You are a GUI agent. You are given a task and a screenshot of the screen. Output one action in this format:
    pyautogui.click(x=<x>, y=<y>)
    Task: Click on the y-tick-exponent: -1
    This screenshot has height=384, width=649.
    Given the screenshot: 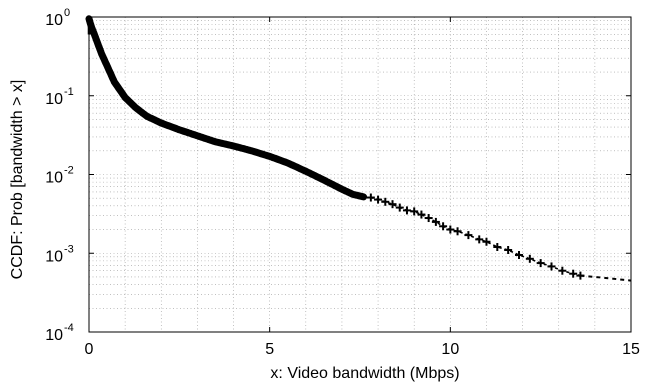 What is the action you would take?
    pyautogui.click(x=69, y=92)
    